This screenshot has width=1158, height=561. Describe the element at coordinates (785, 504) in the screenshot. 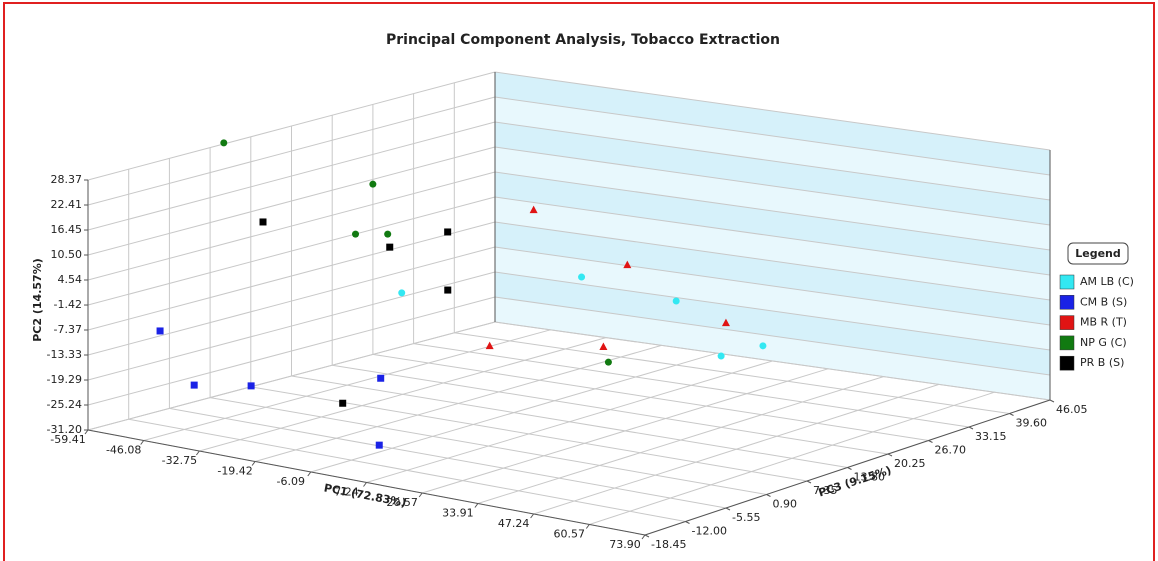

I see `z-tick-label: 0.90` at that location.